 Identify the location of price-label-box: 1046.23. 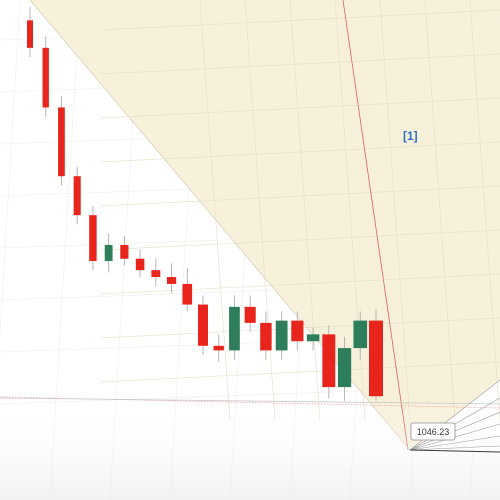
(433, 431).